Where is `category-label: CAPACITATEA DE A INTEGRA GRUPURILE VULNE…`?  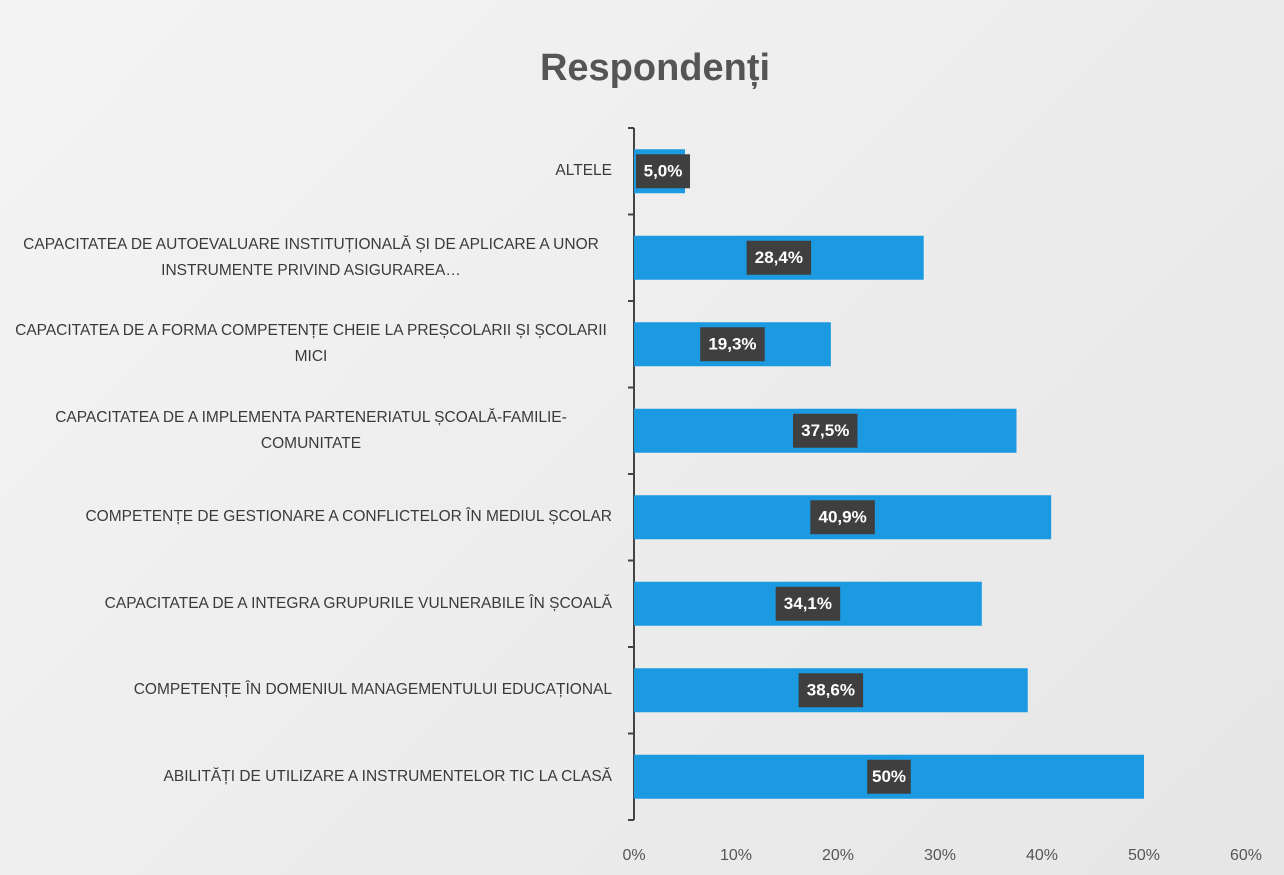 category-label: CAPACITATEA DE A INTEGRA GRUPURILE VULNE… is located at coordinates (311, 604).